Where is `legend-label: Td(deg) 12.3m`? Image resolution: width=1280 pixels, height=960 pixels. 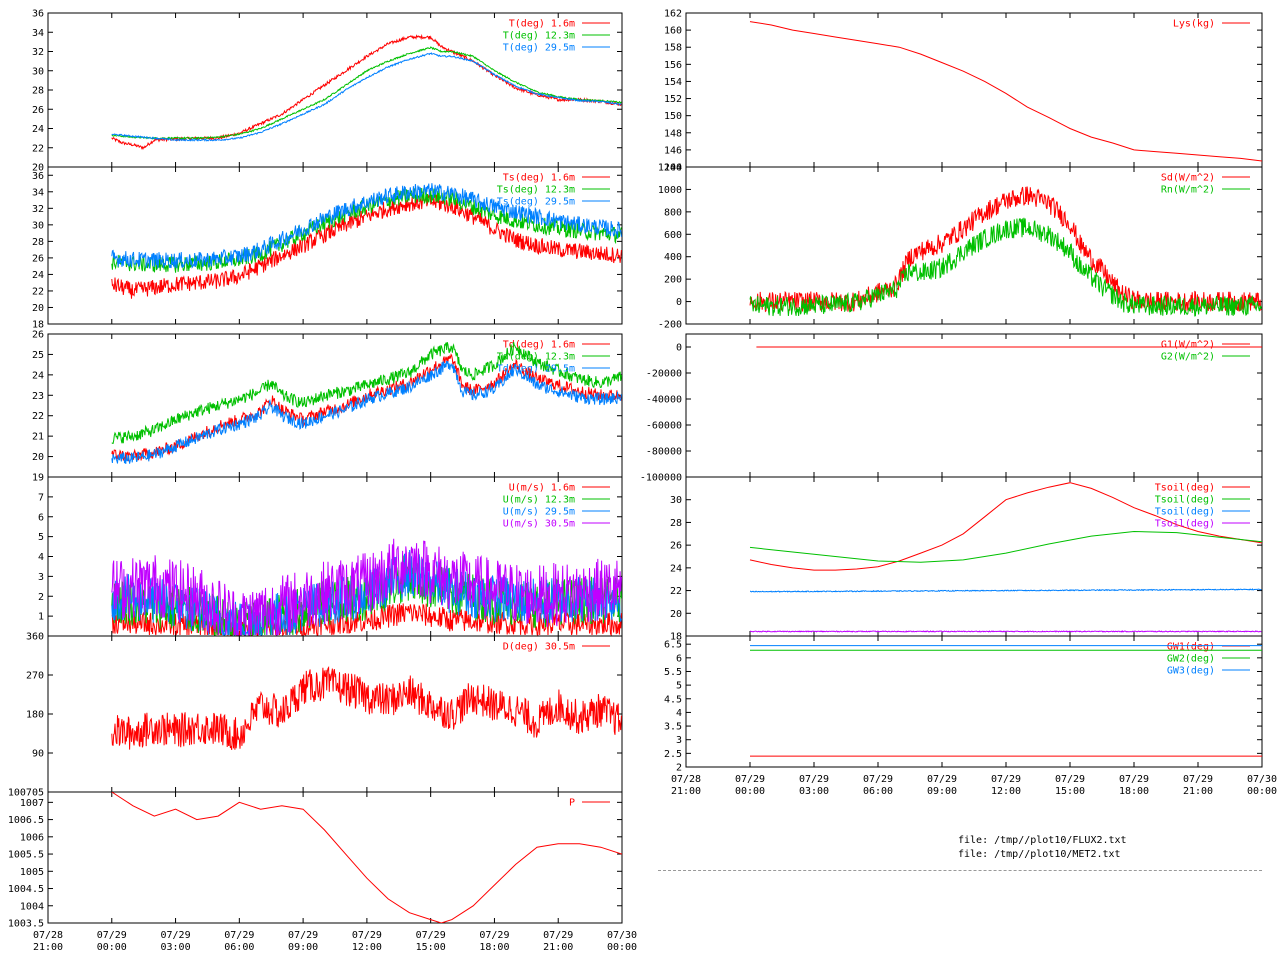
legend-label: Td(deg) 12.3m is located at coordinates (536, 357).